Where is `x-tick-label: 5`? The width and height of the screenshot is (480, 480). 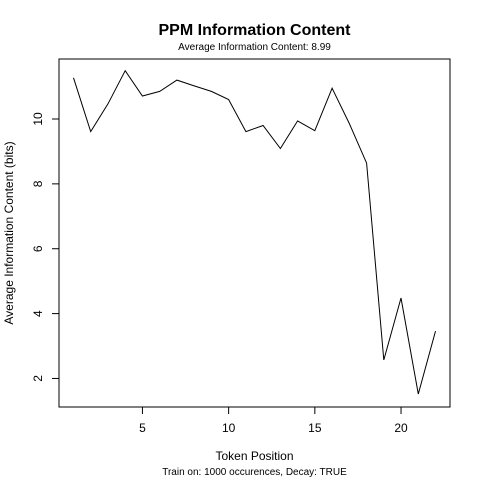
x-tick-label: 5 is located at coordinates (142, 428).